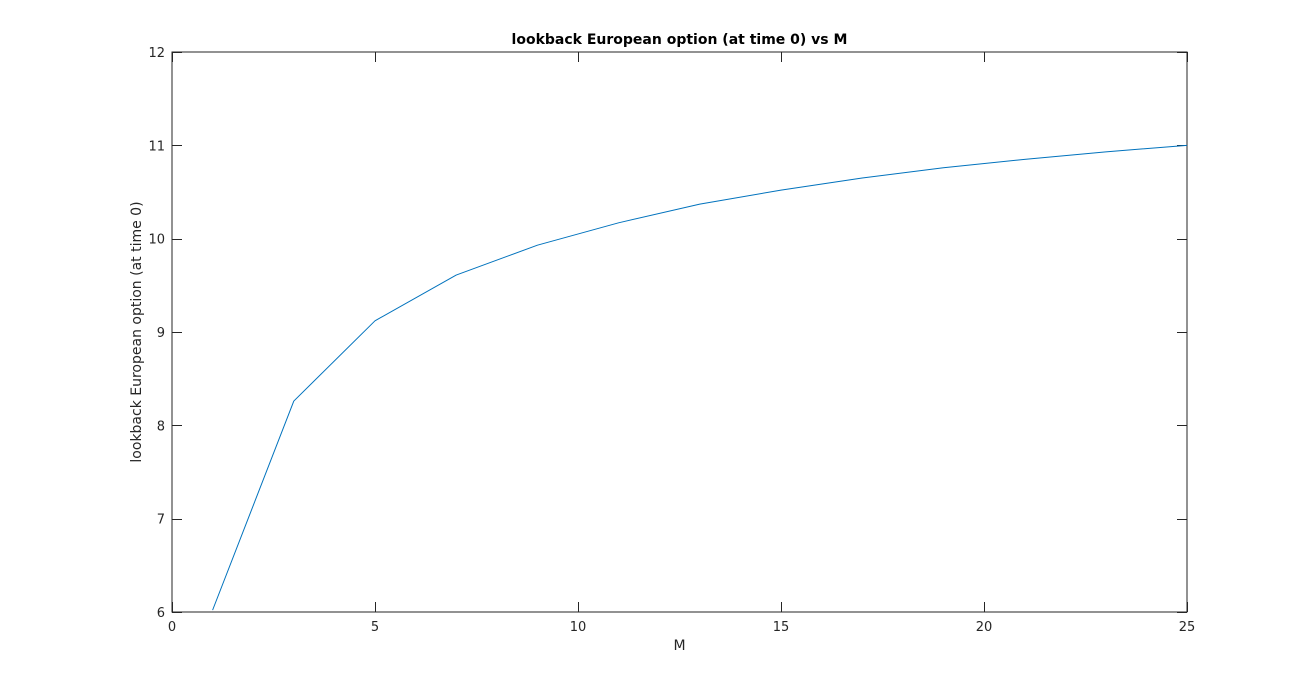  What do you see at coordinates (1187, 627) in the screenshot?
I see `x-tick-label: 25` at bounding box center [1187, 627].